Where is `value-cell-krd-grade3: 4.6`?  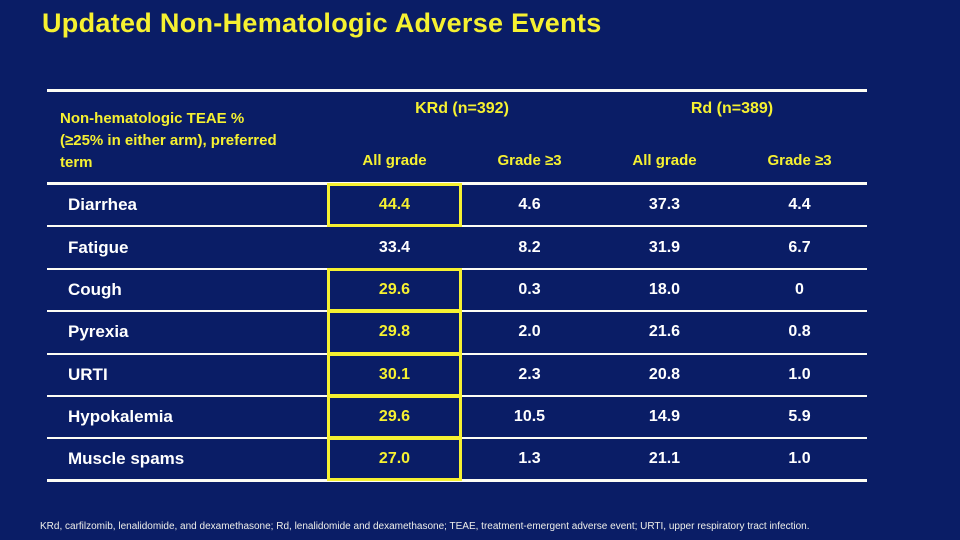
value-cell-krd-grade3: 4.6 is located at coordinates (529, 205).